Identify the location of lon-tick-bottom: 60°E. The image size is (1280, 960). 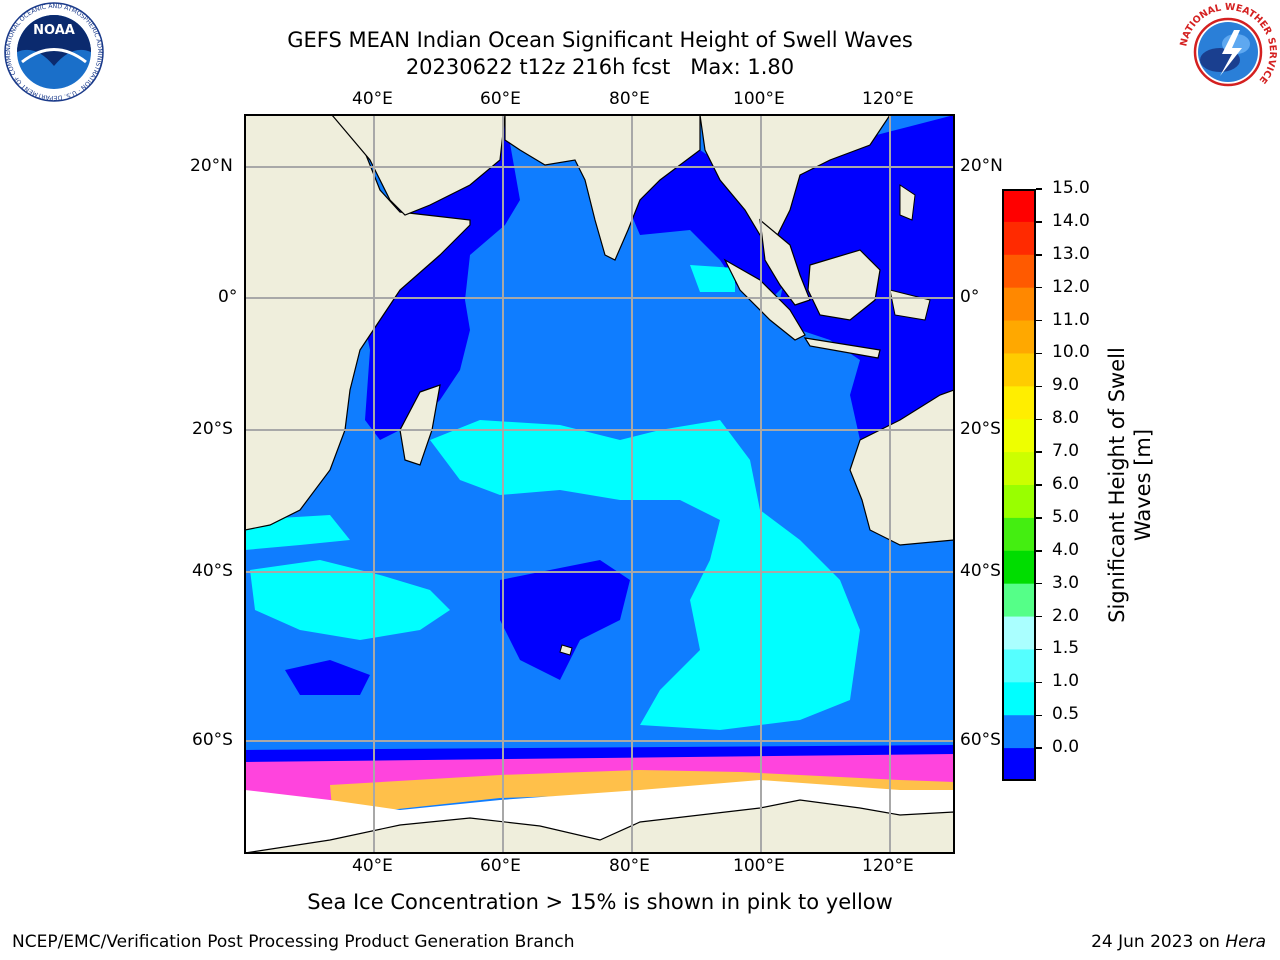
(500, 866).